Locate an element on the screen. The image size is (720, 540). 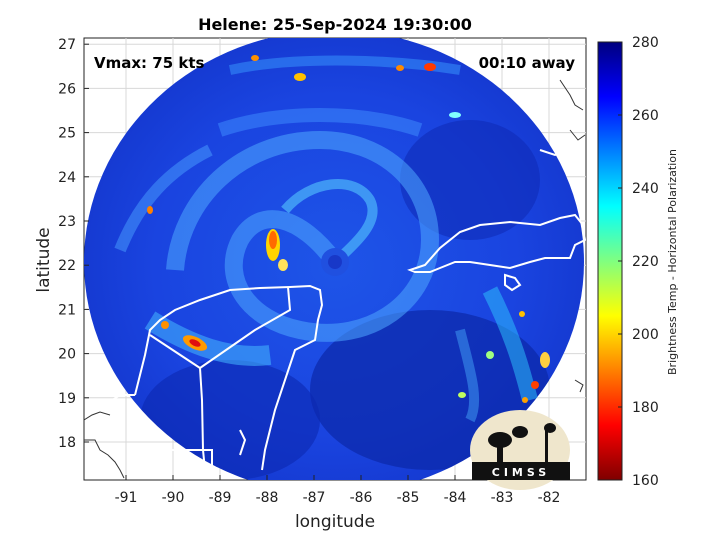
colorbar-tick-label: 160 is located at coordinates (645, 481).